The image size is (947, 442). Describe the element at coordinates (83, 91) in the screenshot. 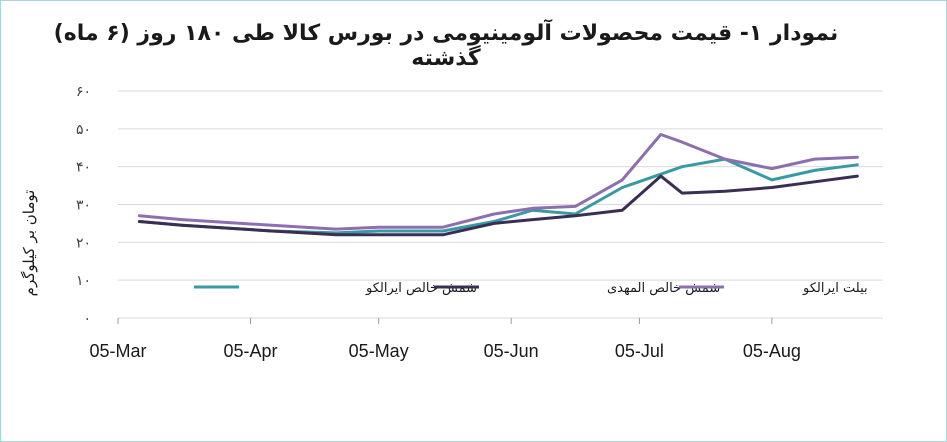

I see `y-tick-label: ۶۰` at that location.